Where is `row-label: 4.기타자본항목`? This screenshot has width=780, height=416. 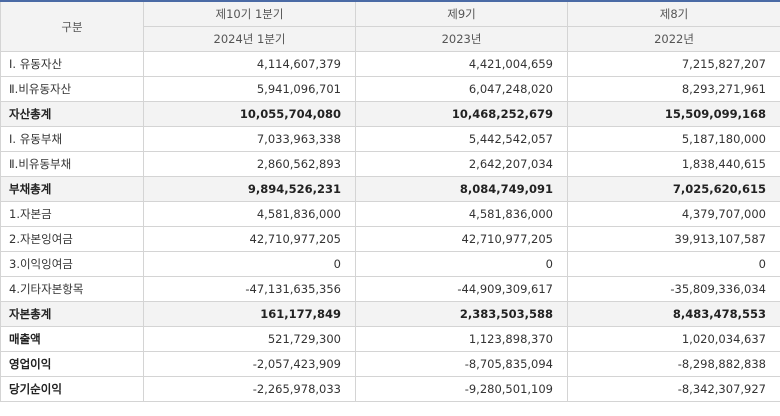
row-label: 4.기타자본항목 is located at coordinates (72, 289).